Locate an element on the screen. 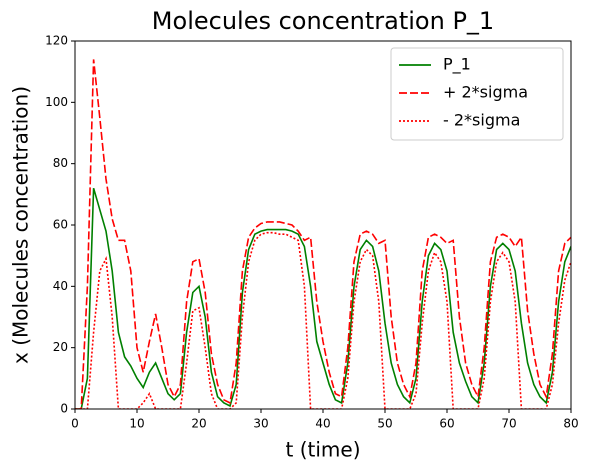 Image resolution: width=589 pixels, height=472 pixels. legend-box is located at coordinates (477, 94).